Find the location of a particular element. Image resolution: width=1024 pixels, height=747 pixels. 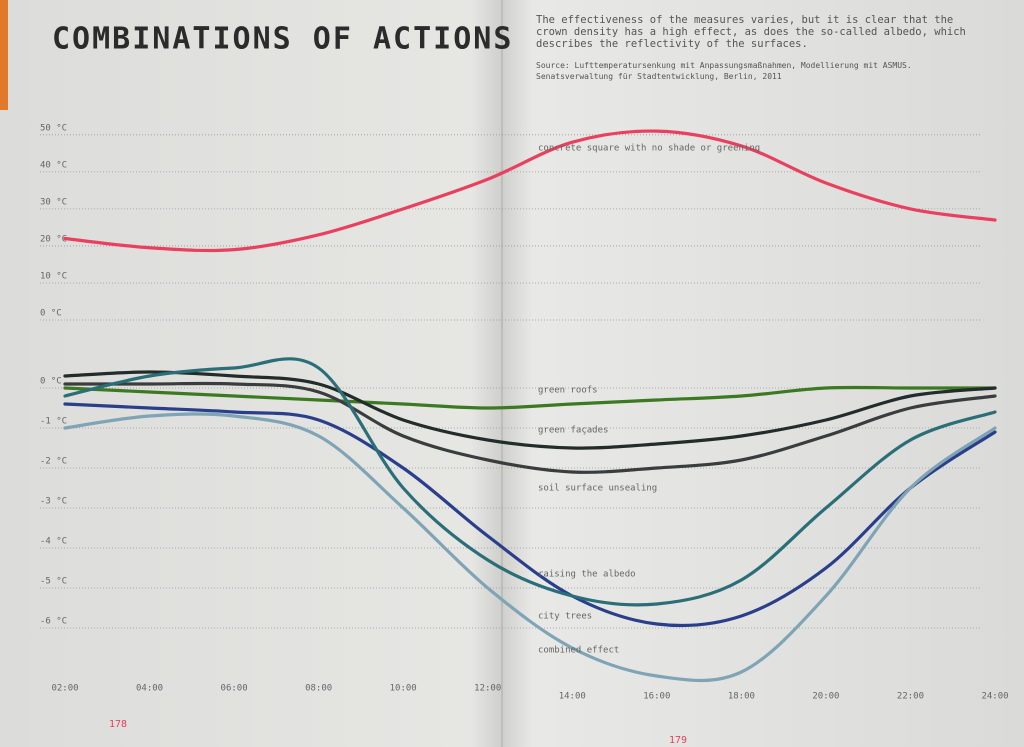

title: COMBINATIONS OF ACTIONS is located at coordinates (282, 39).